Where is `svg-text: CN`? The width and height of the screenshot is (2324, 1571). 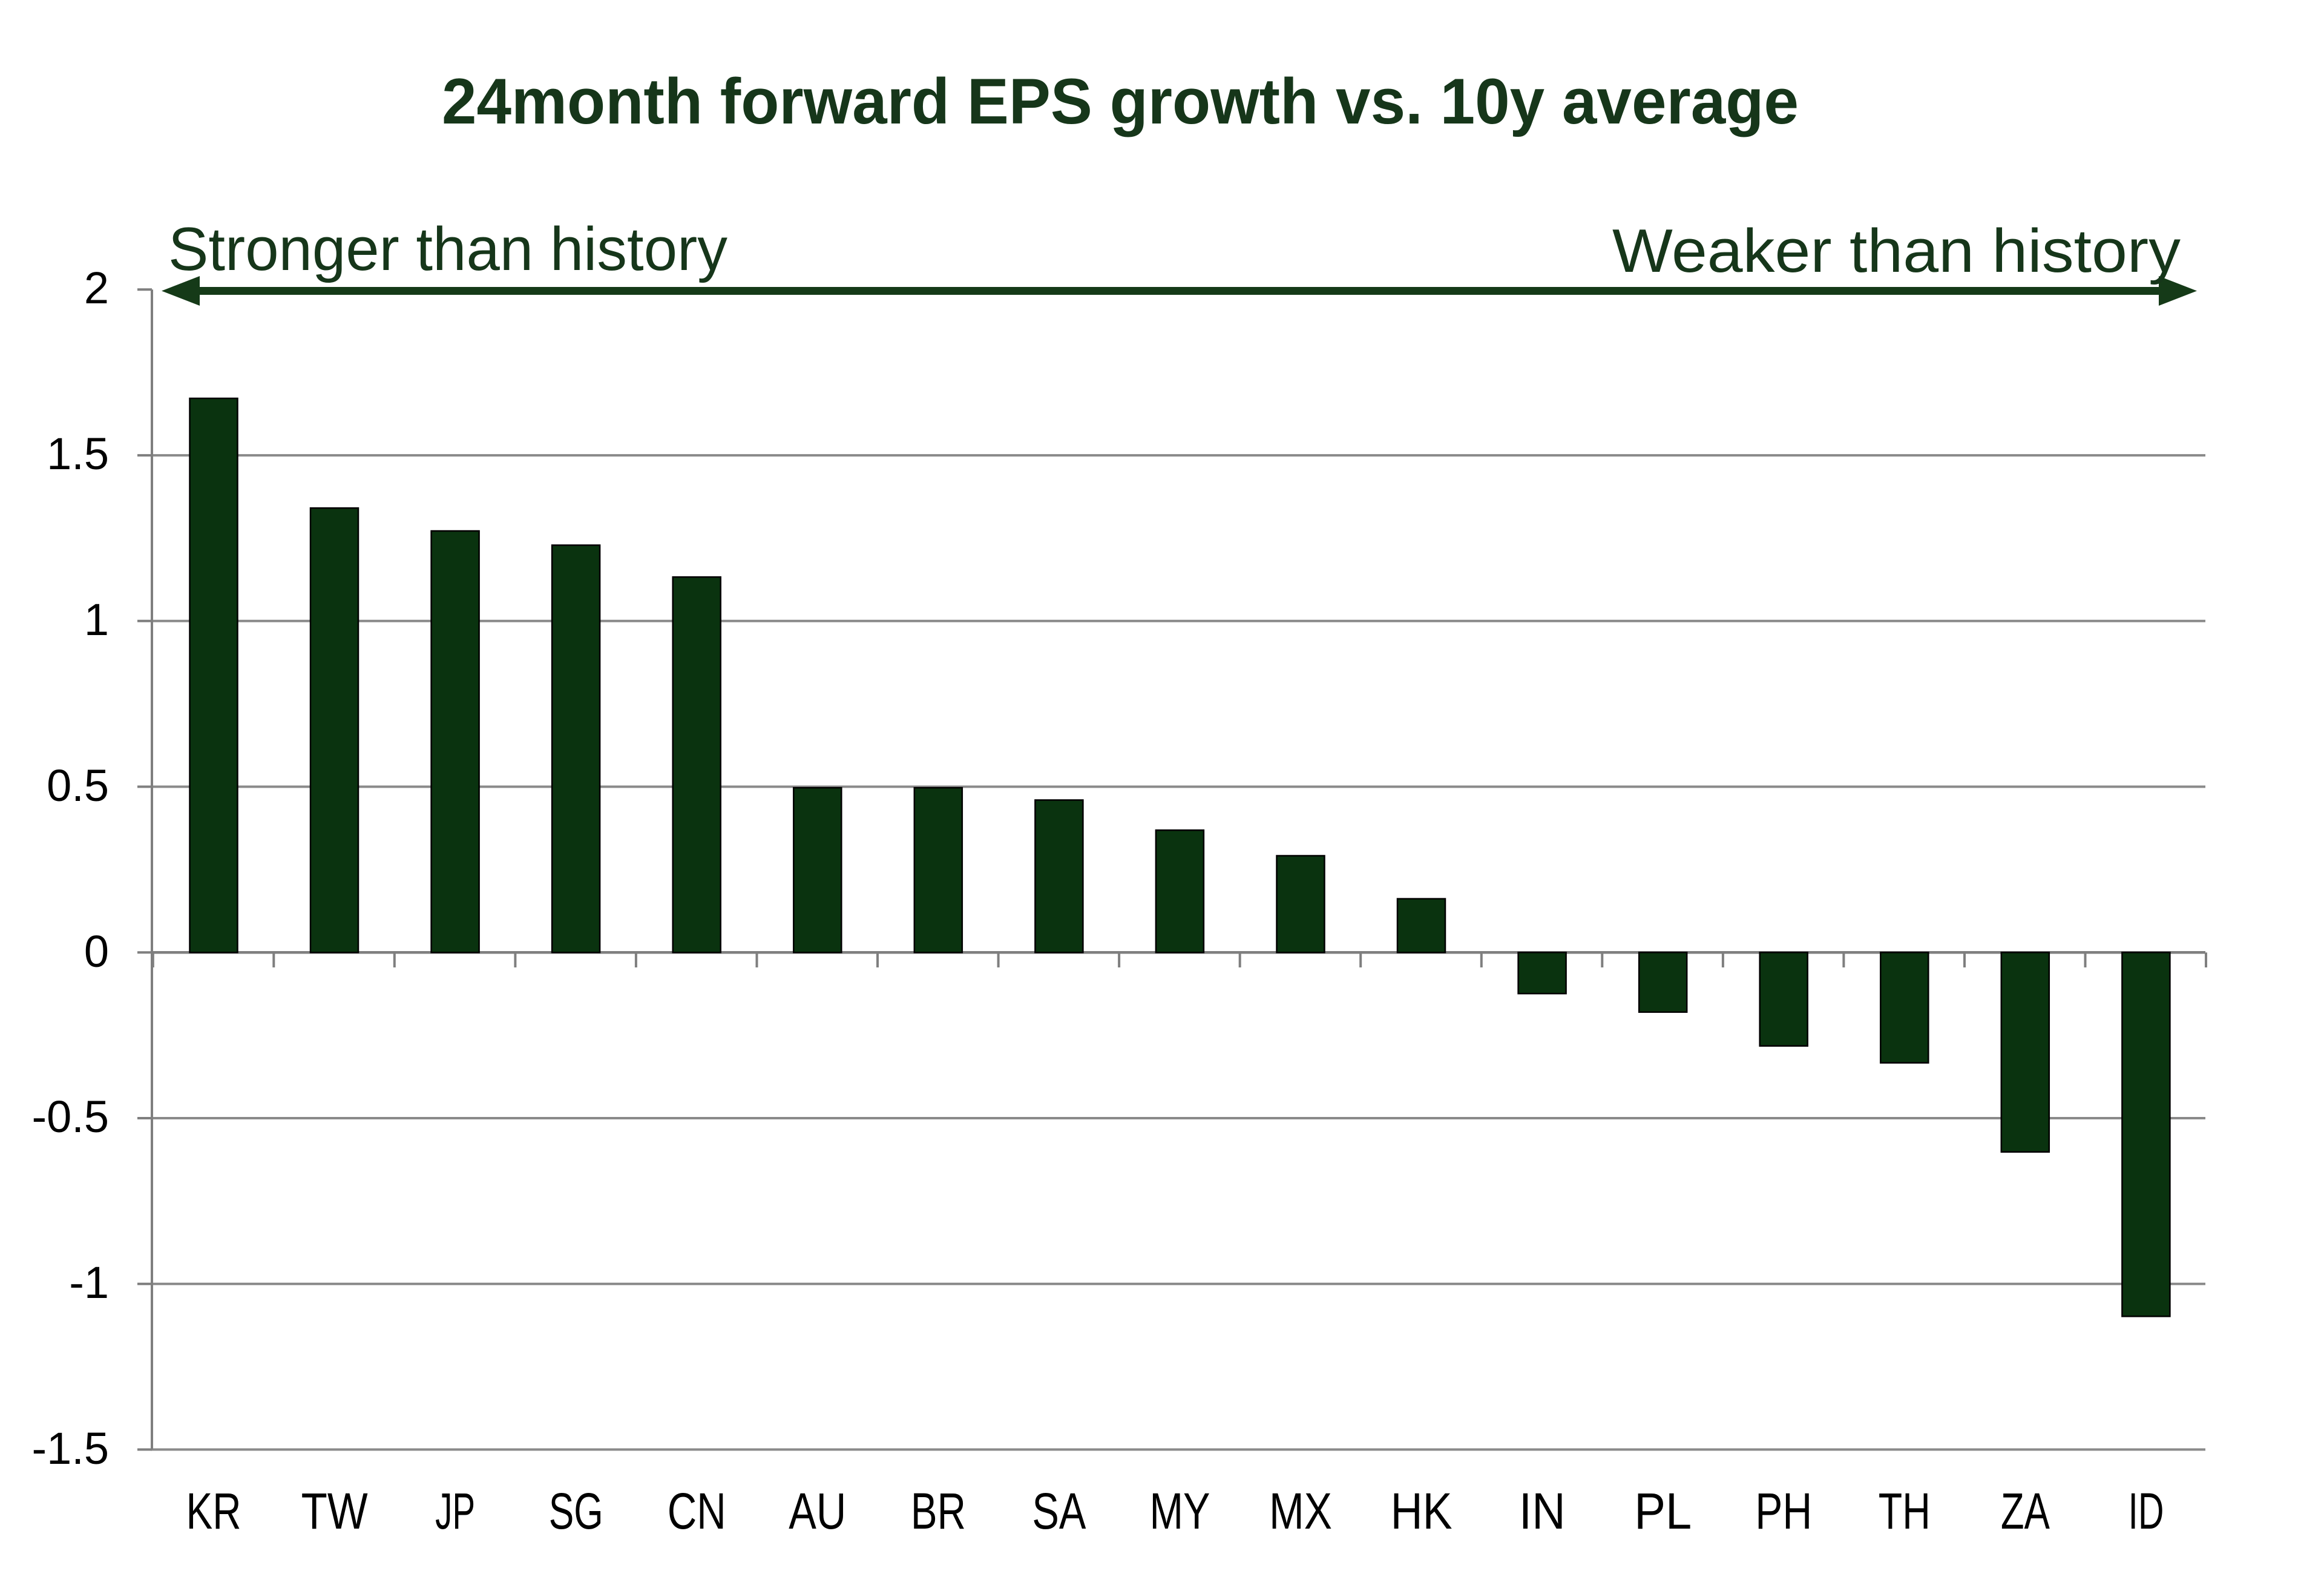 svg-text: CN is located at coordinates (697, 1511).